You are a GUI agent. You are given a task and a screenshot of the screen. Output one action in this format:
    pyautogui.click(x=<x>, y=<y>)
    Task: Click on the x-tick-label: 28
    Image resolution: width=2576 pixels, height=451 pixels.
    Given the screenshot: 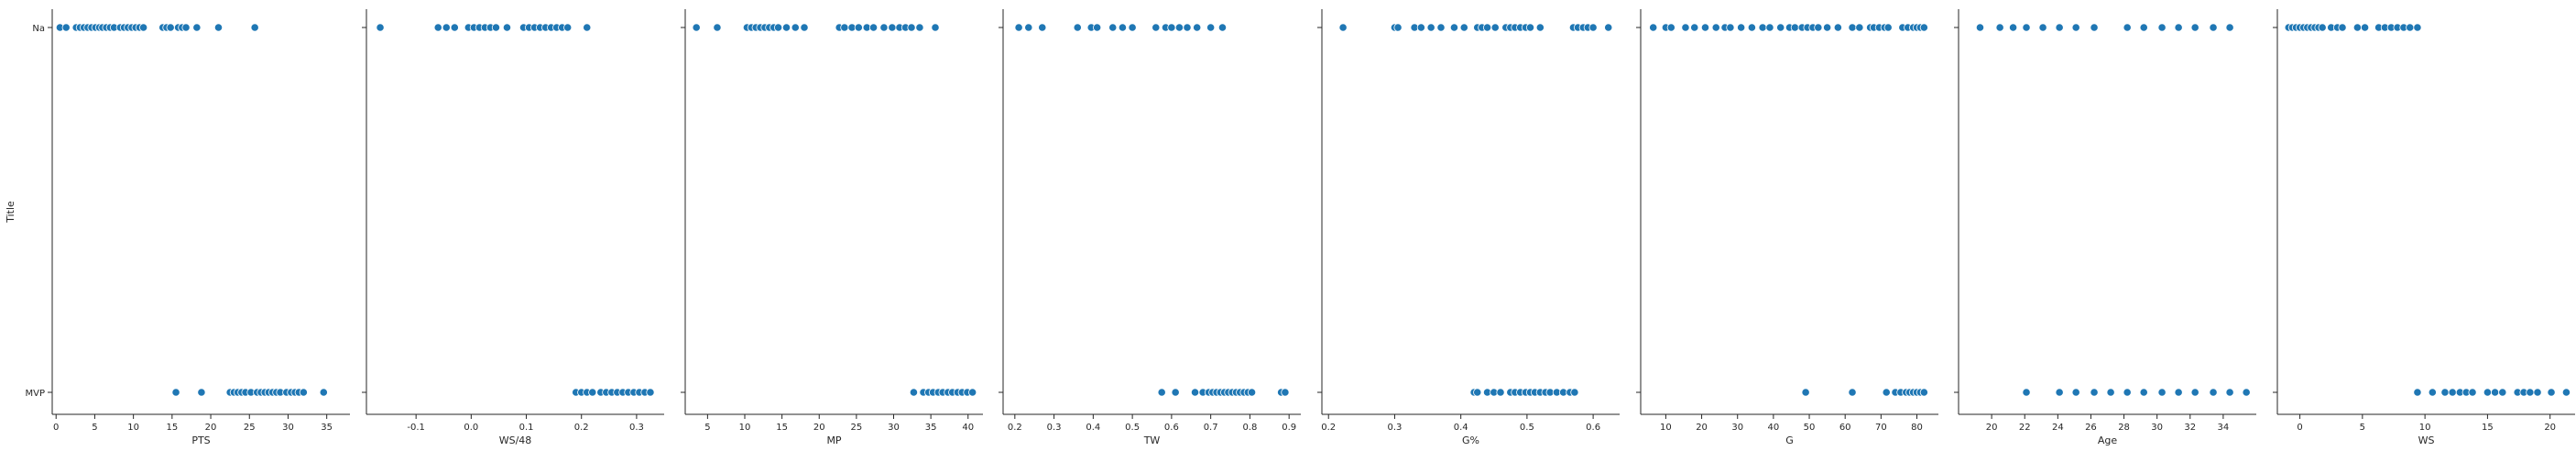 What is the action you would take?
    pyautogui.click(x=2124, y=428)
    